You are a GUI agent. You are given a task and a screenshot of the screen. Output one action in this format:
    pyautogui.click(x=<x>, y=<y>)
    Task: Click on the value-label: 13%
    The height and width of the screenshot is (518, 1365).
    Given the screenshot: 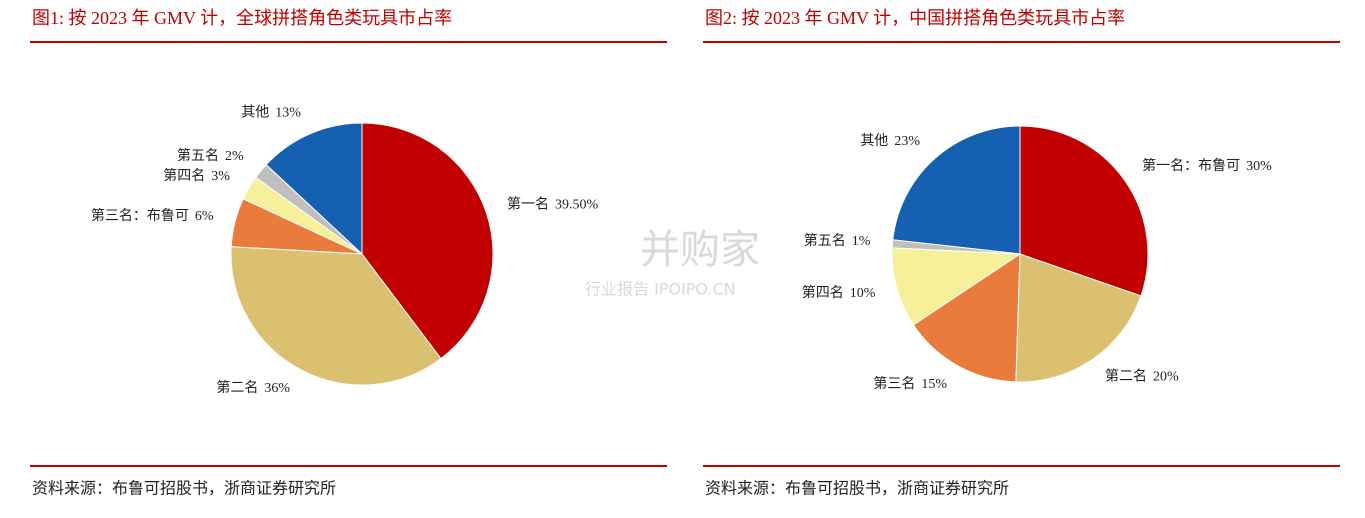 What is the action you would take?
    pyautogui.click(x=288, y=113)
    